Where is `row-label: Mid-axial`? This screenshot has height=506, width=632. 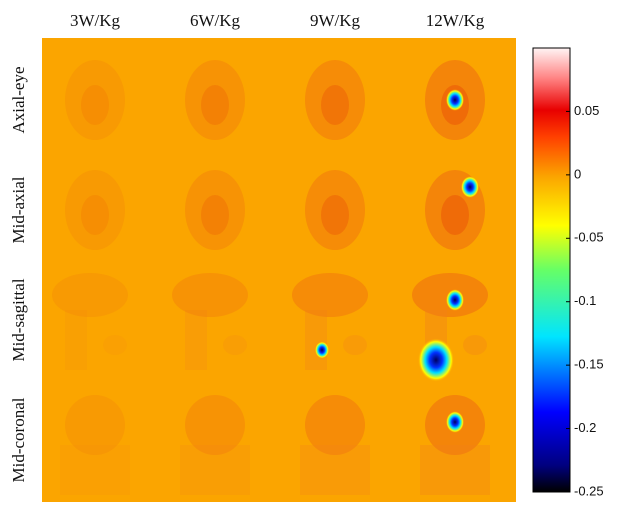 row-label: Mid-axial is located at coordinates (18, 209).